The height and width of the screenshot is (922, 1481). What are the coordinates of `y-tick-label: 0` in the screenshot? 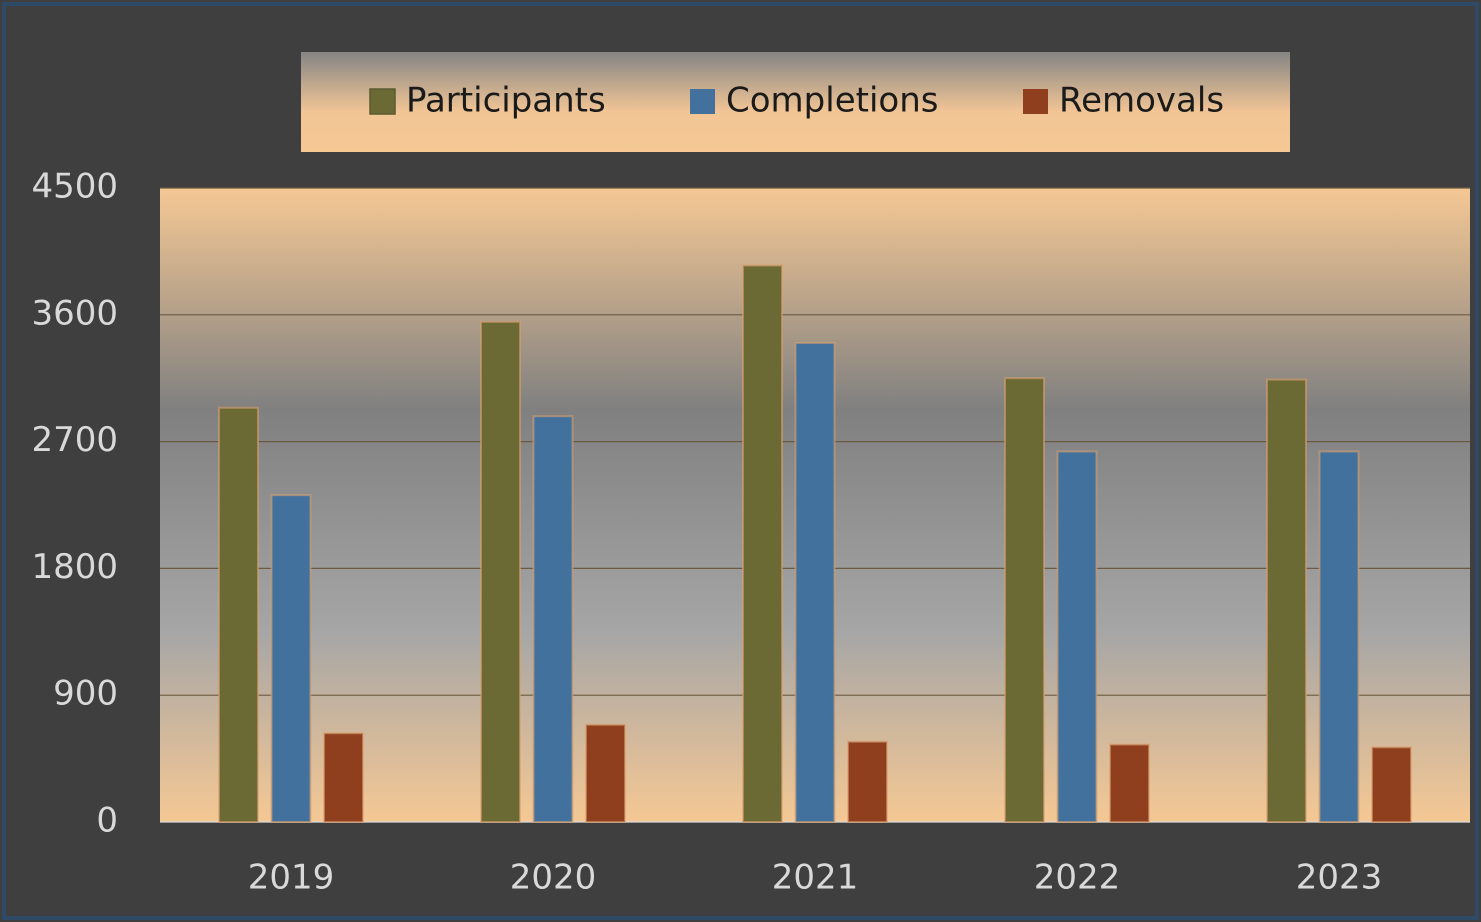 It's located at (107, 821).